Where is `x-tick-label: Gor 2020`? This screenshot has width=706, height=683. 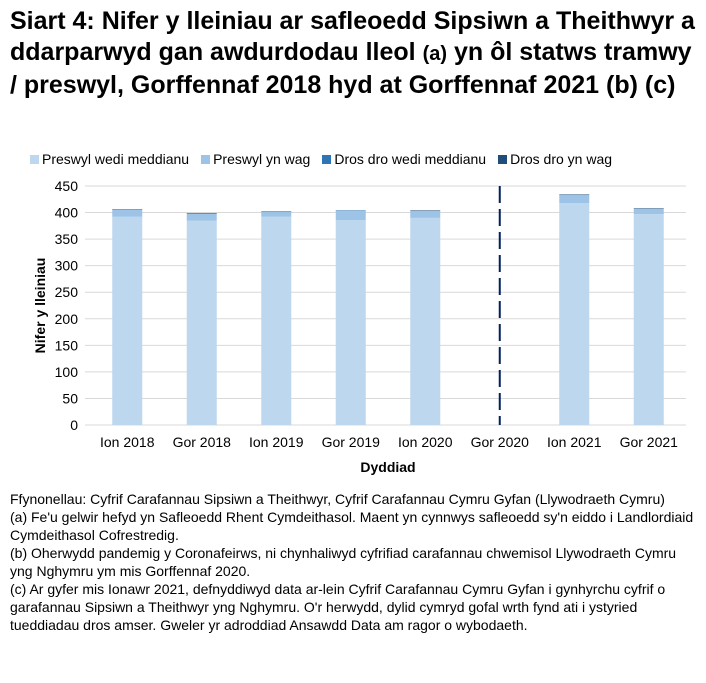 x-tick-label: Gor 2020 is located at coordinates (500, 442).